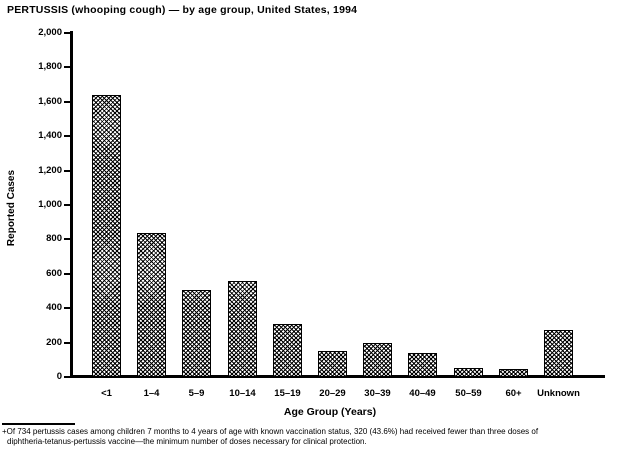  I want to click on x-tick-label-15-19: 15–19, so click(287, 393).